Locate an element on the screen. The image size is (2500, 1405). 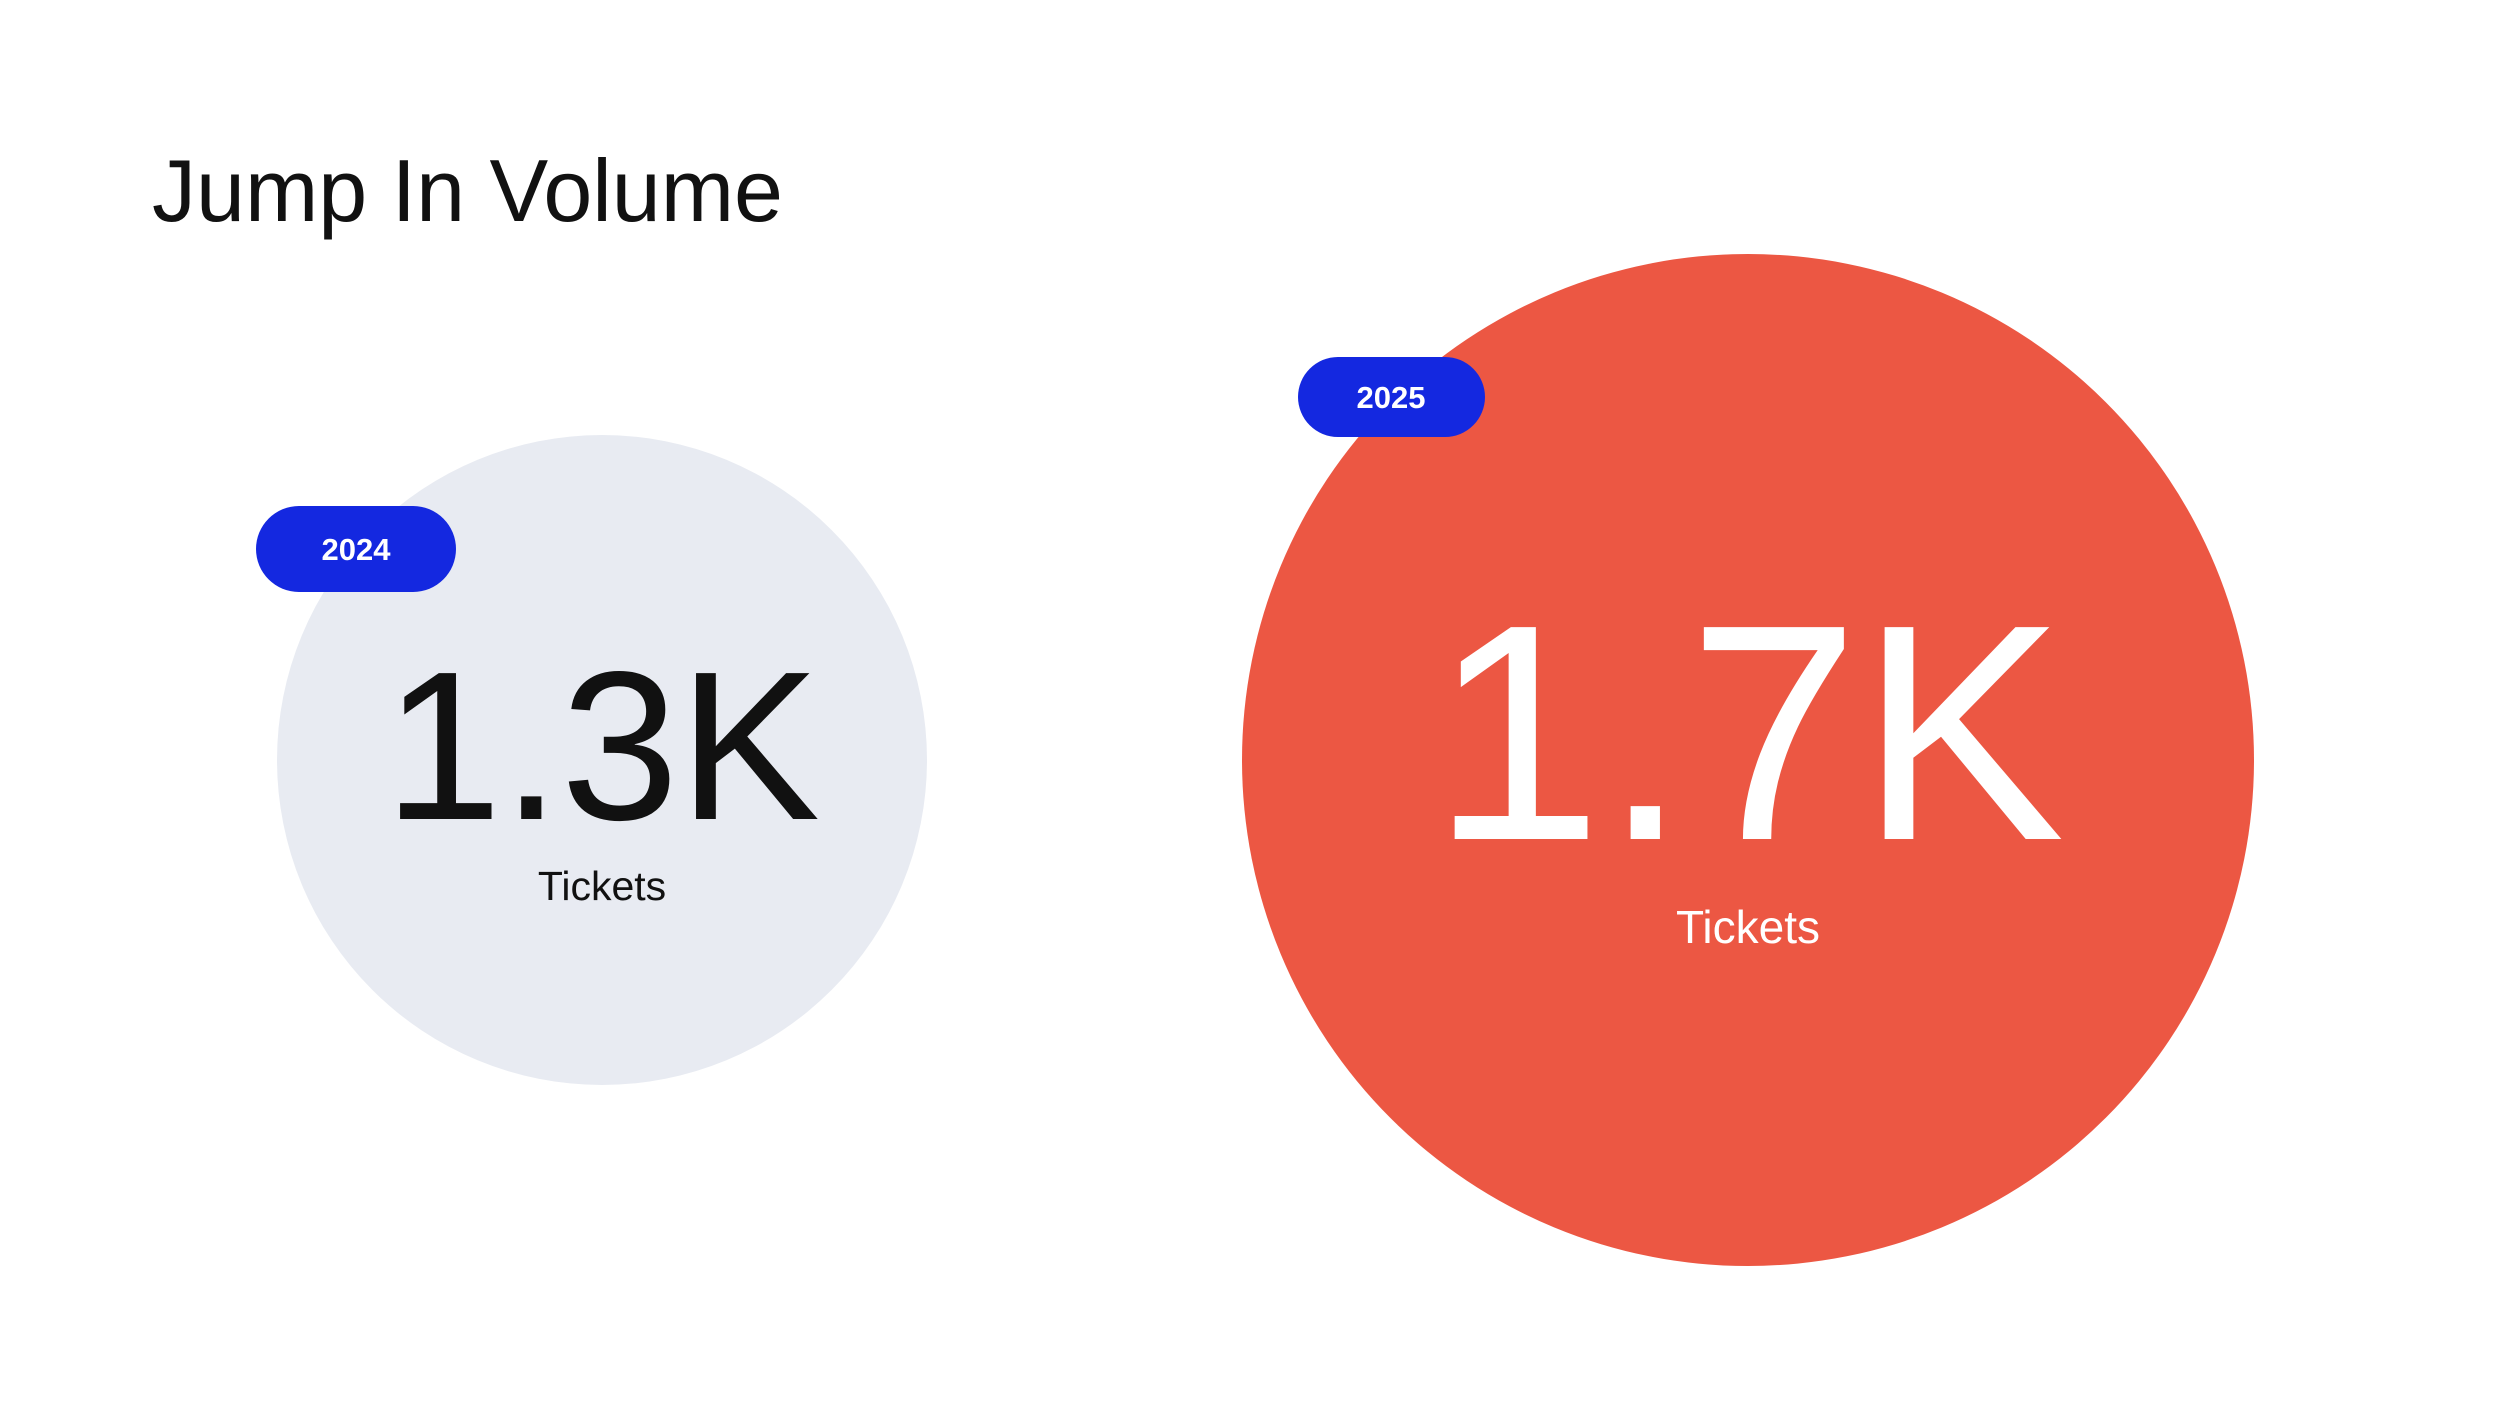
year-label: 2025 is located at coordinates (1391, 397).